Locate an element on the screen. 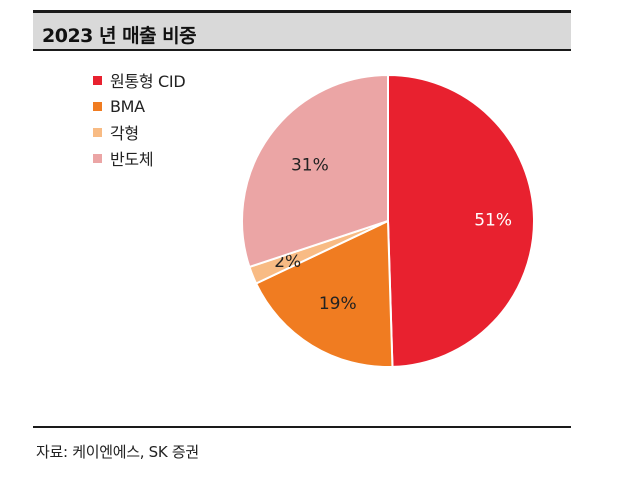 This screenshot has width=623, height=481. footer-divider is located at coordinates (302, 427).